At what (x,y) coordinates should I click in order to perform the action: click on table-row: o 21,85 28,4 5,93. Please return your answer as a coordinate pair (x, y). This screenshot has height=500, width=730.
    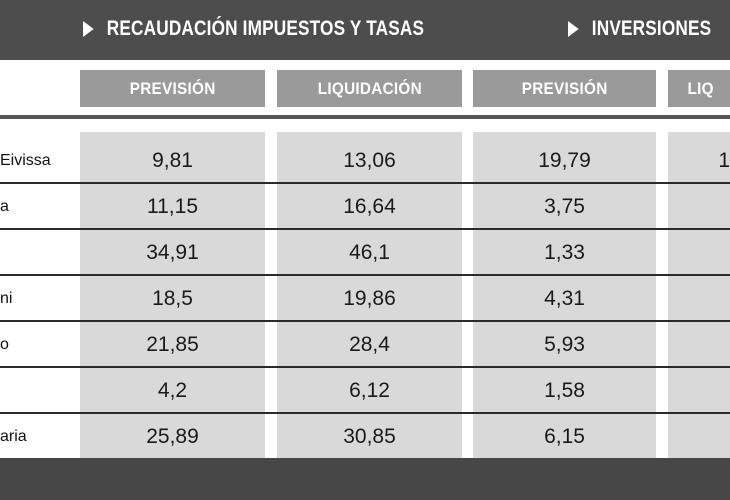
    Looking at the image, I should click on (365, 345).